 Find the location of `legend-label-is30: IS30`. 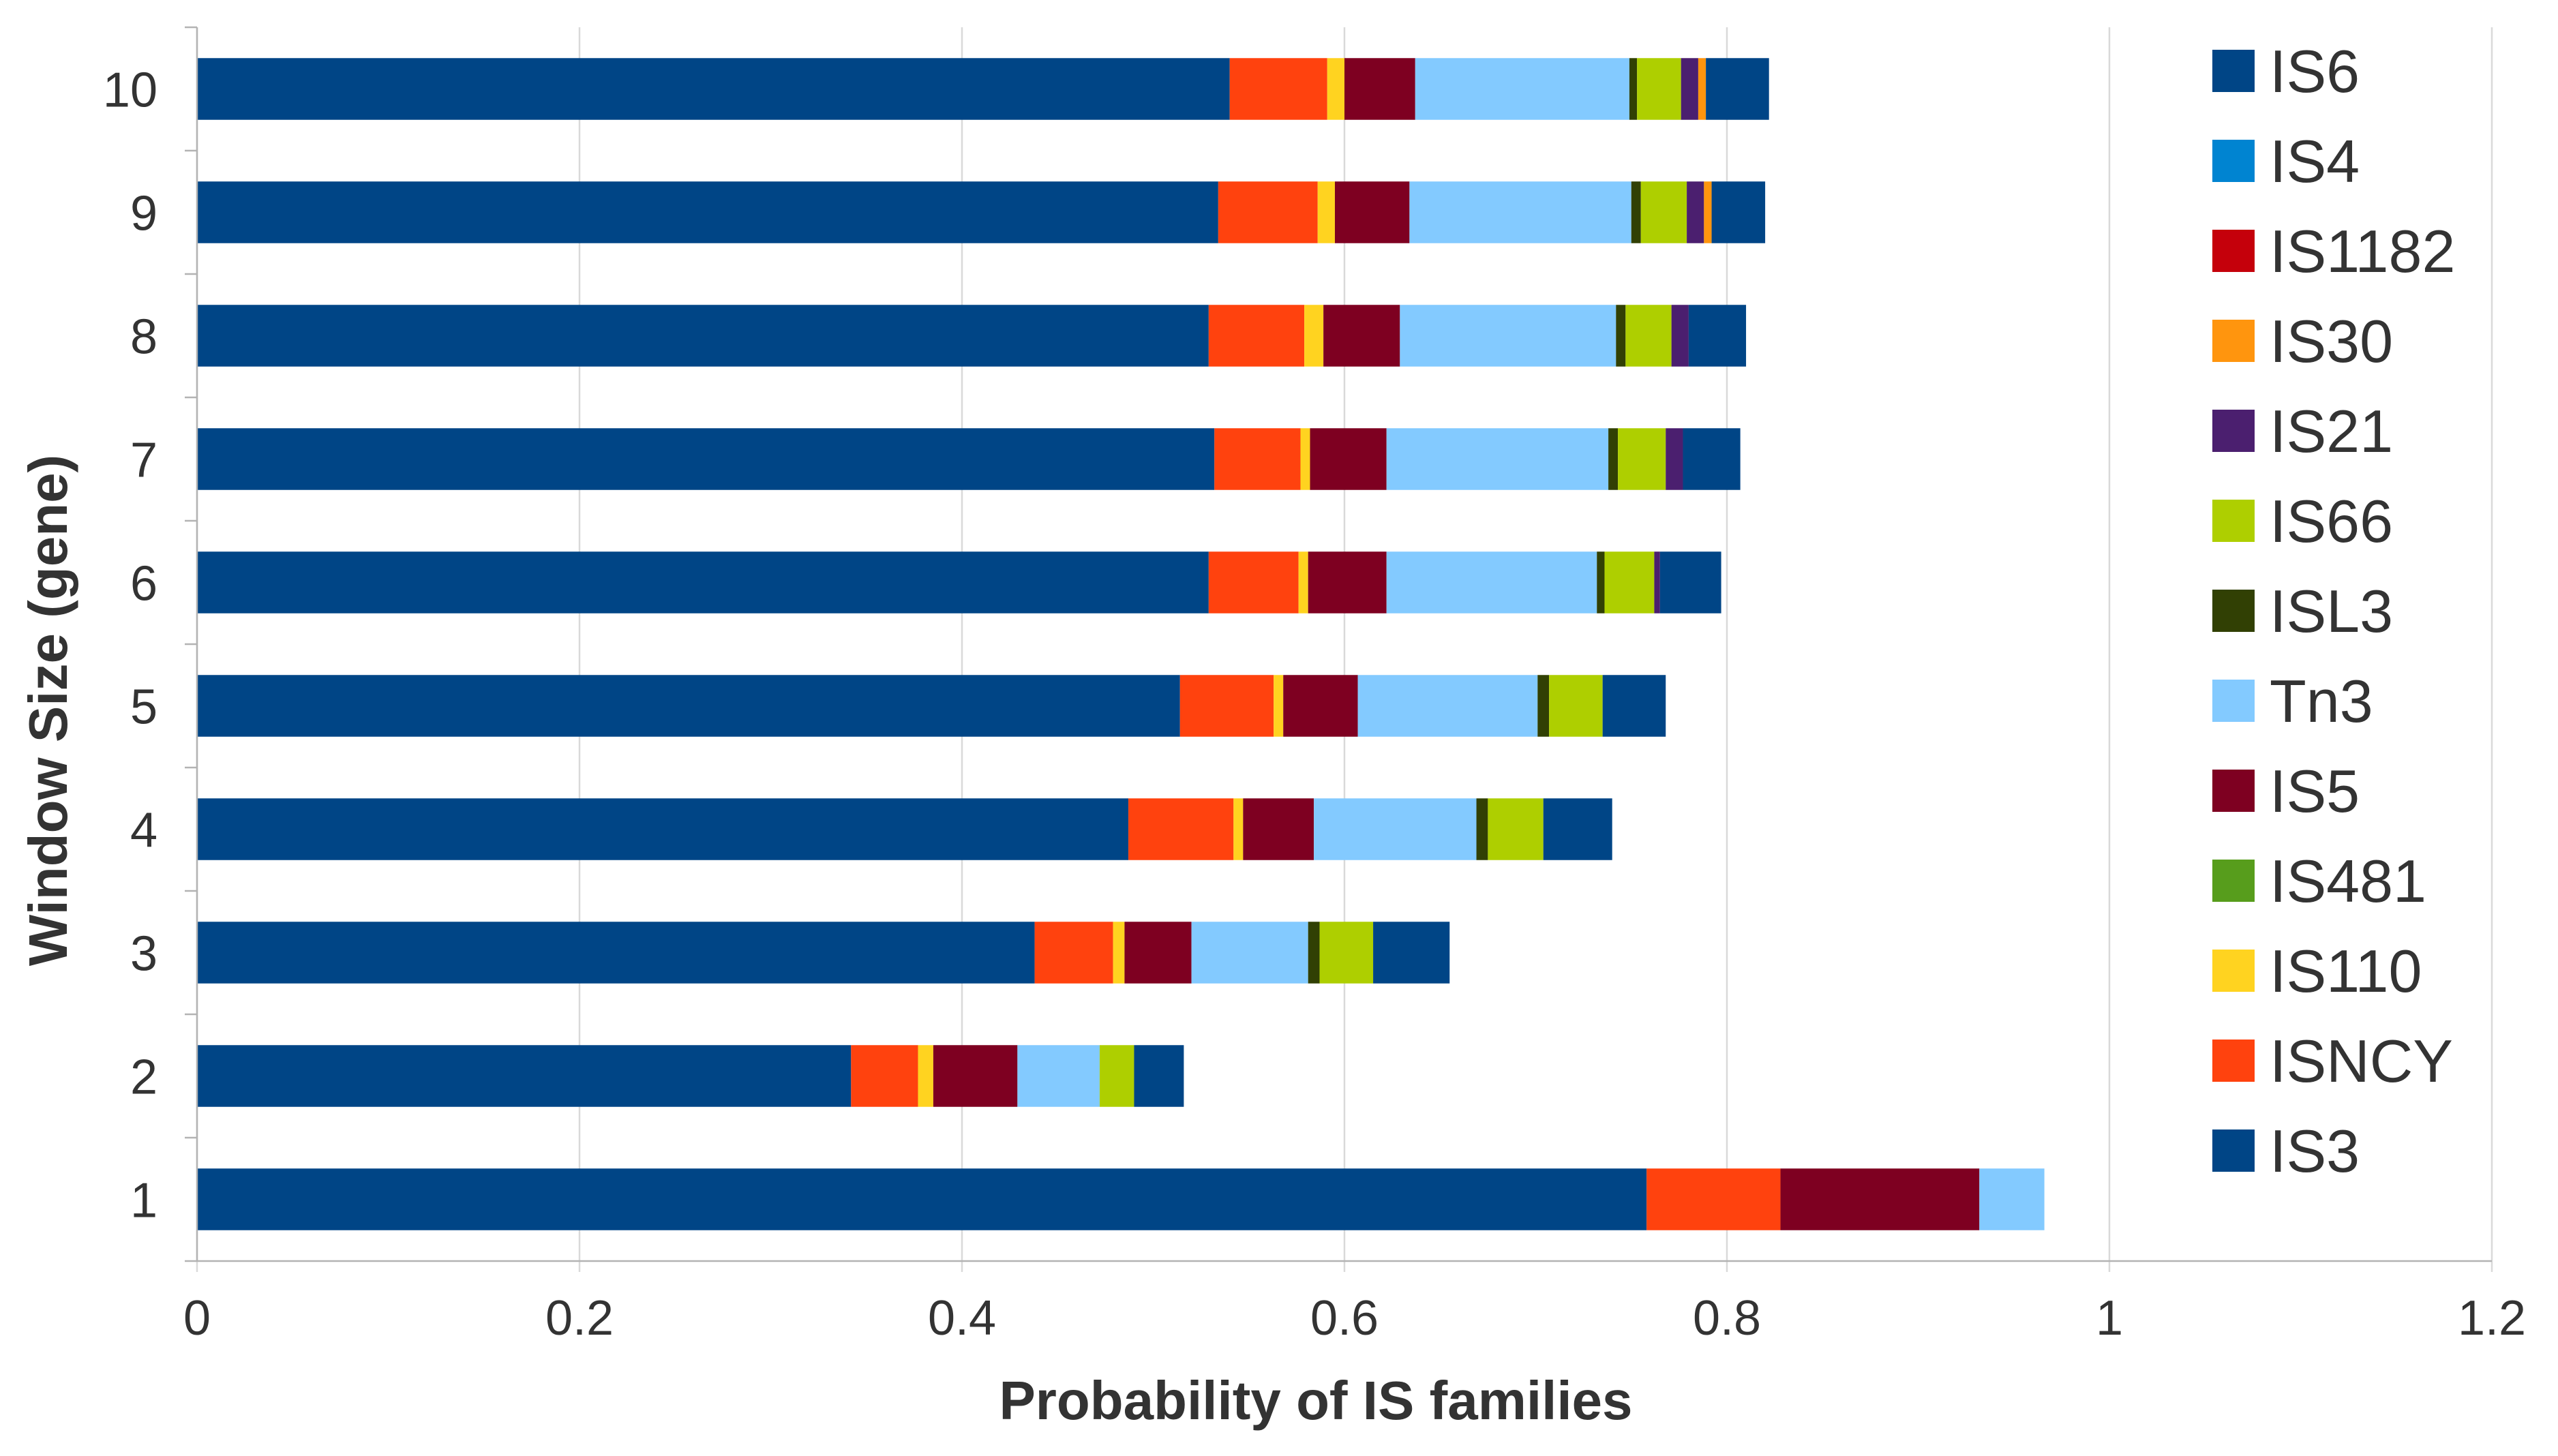

legend-label-is30: IS30 is located at coordinates (2331, 341).